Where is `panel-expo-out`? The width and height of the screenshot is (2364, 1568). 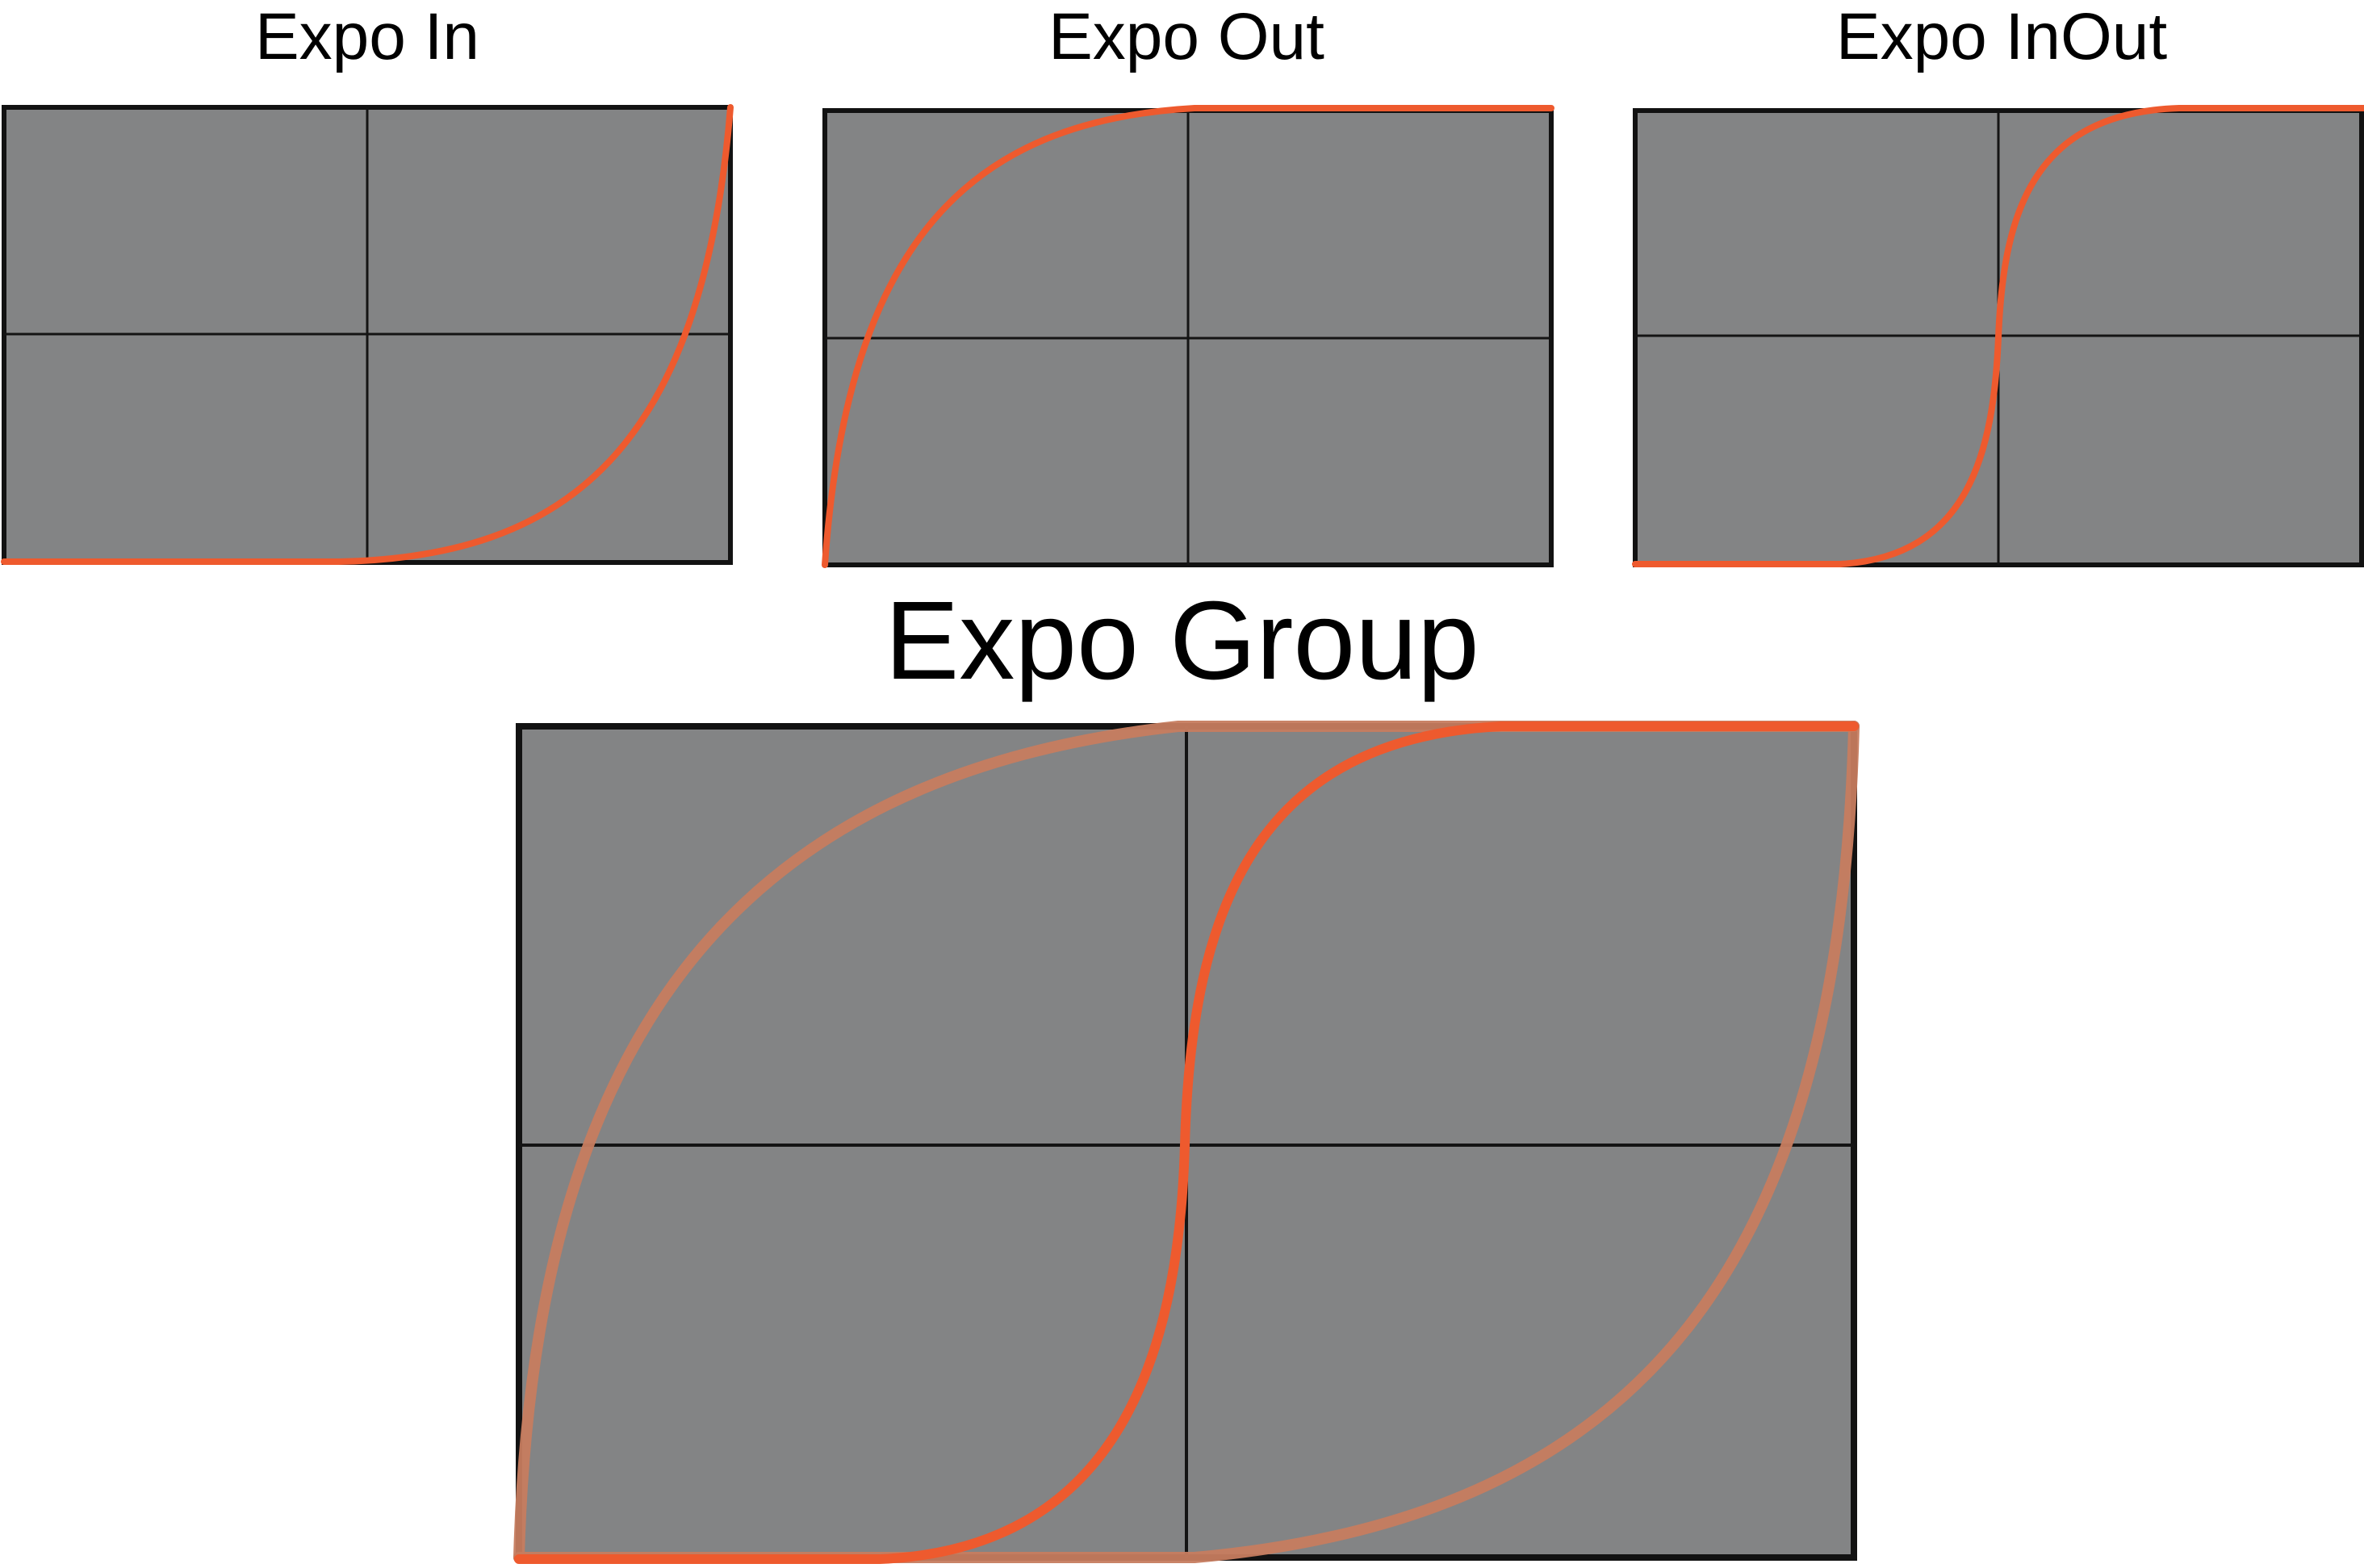
panel-expo-out is located at coordinates (1188, 336).